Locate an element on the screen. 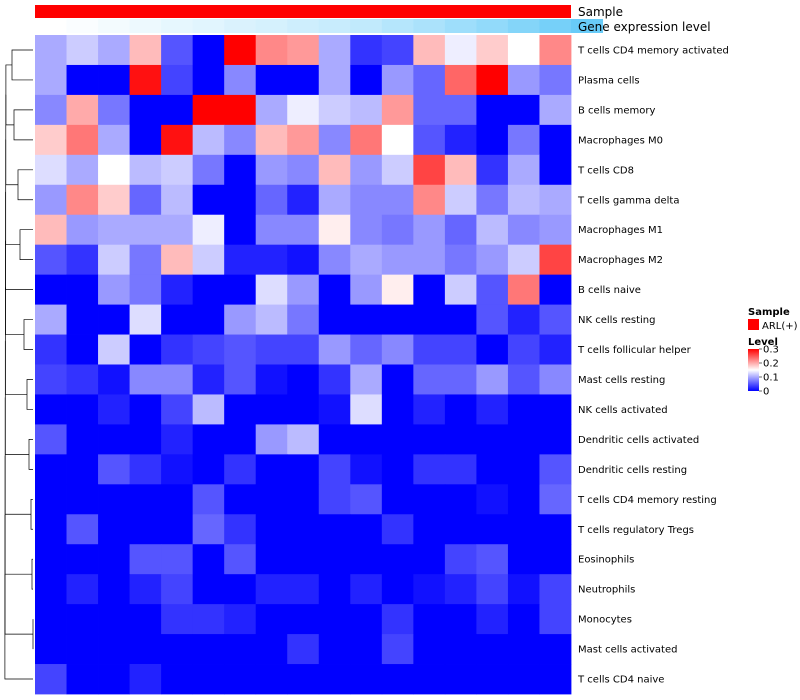 The width and height of the screenshot is (800, 700). row-dendrogram is located at coordinates (19, 364).